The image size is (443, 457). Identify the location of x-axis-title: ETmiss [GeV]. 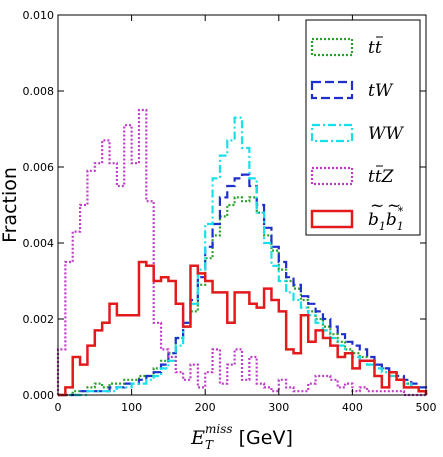
(241, 437).